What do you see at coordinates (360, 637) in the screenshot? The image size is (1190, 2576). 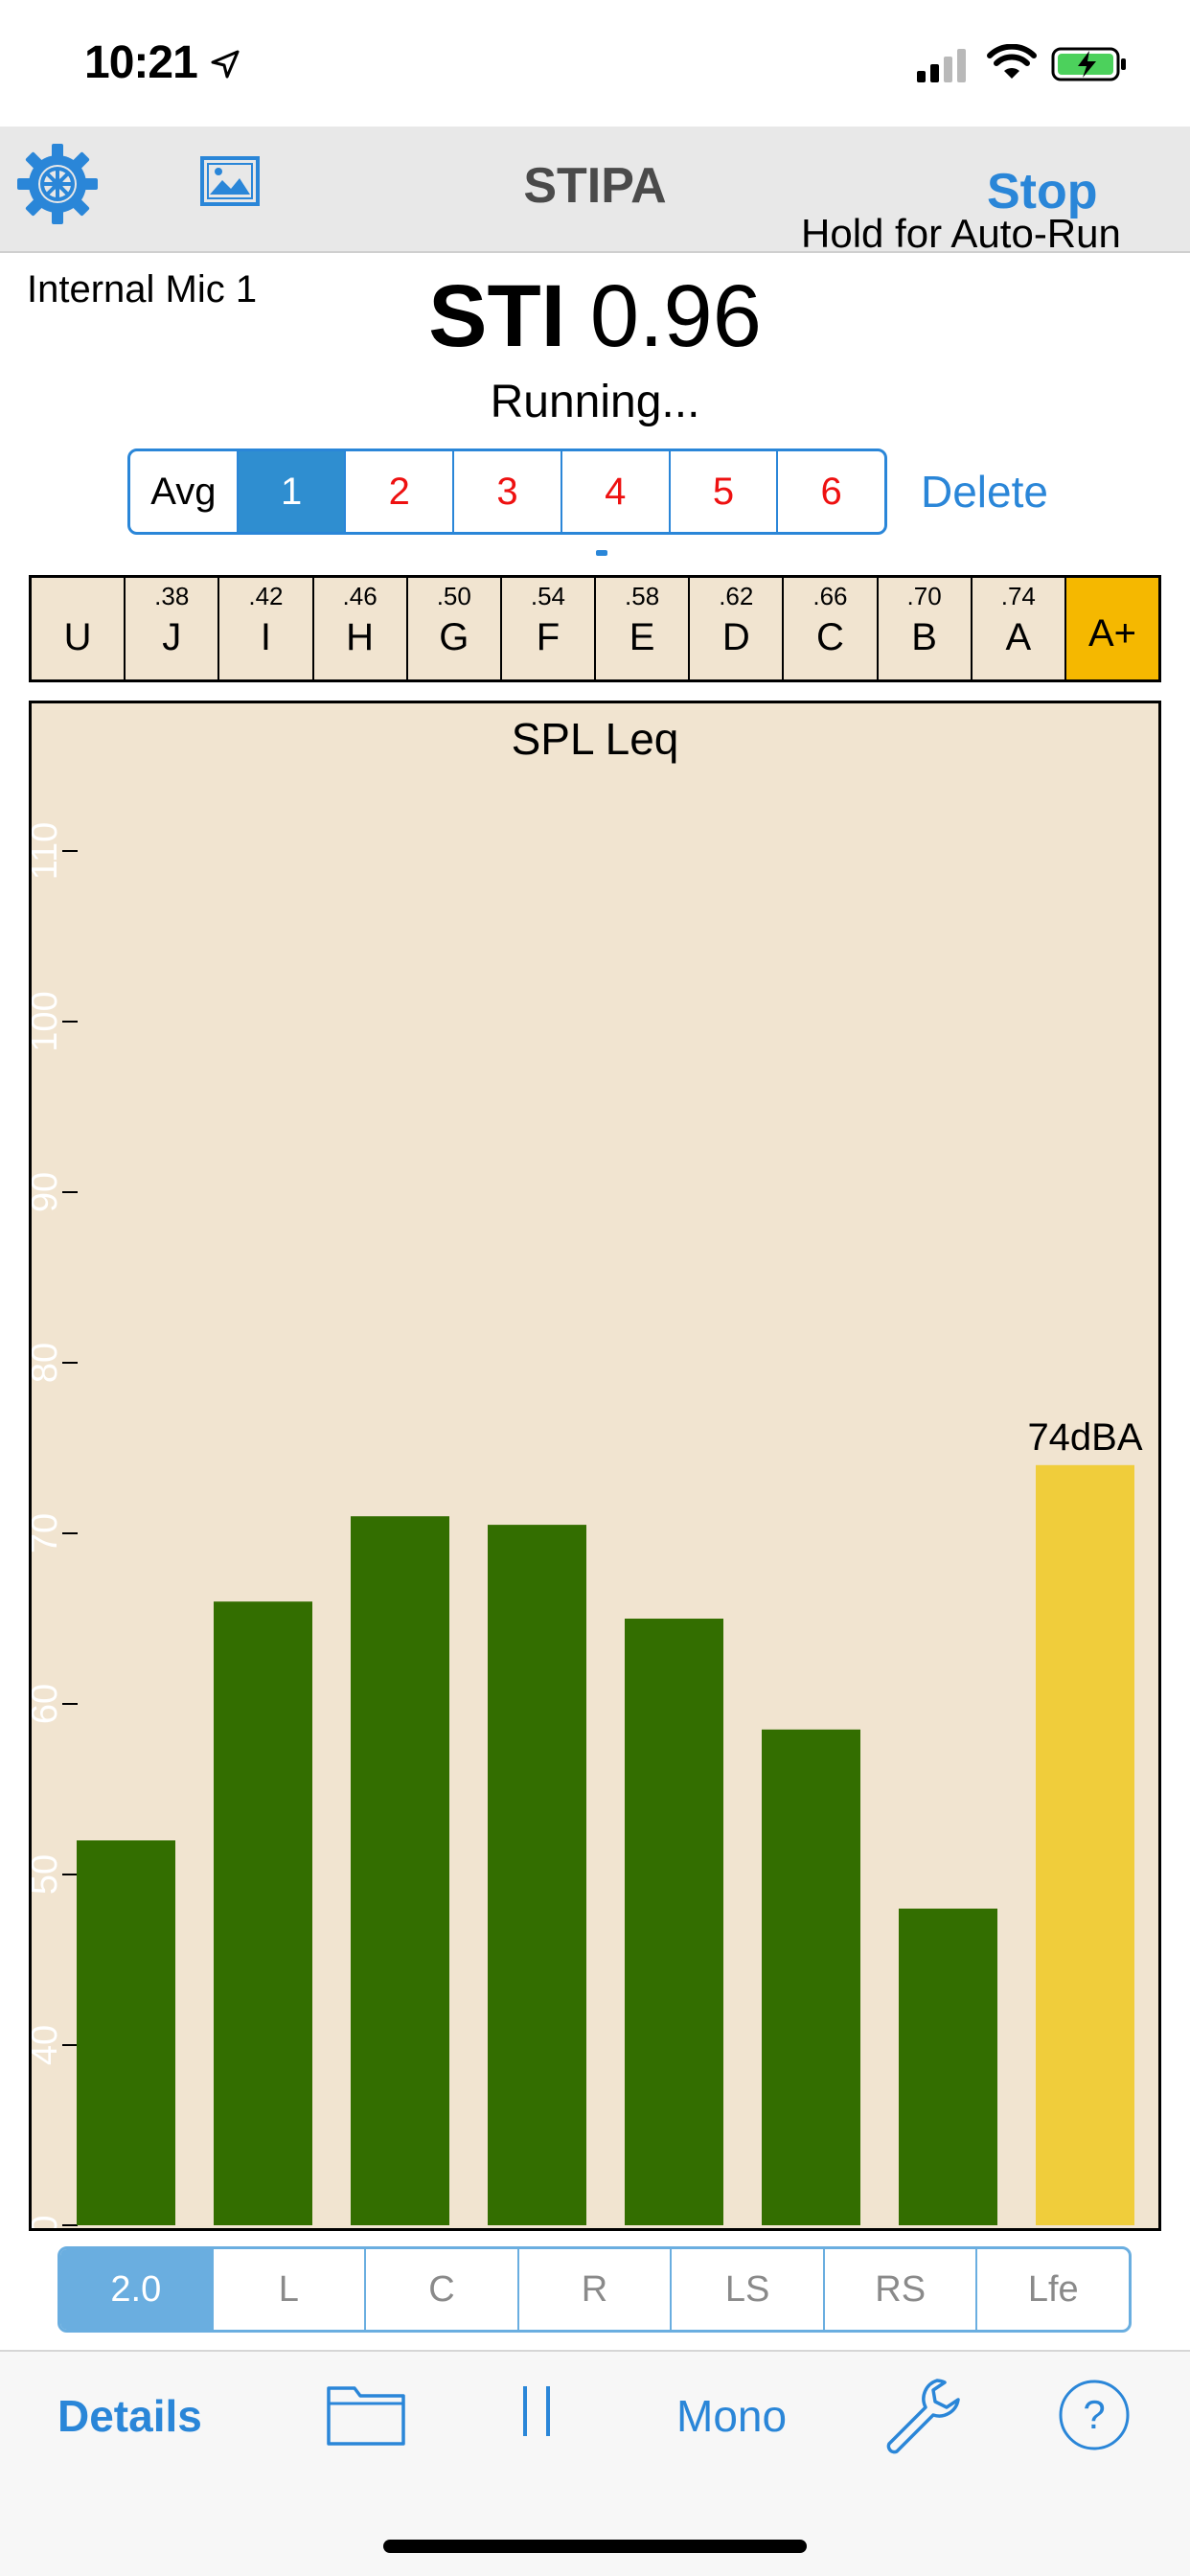 I see `sti-grade-letter: H` at bounding box center [360, 637].